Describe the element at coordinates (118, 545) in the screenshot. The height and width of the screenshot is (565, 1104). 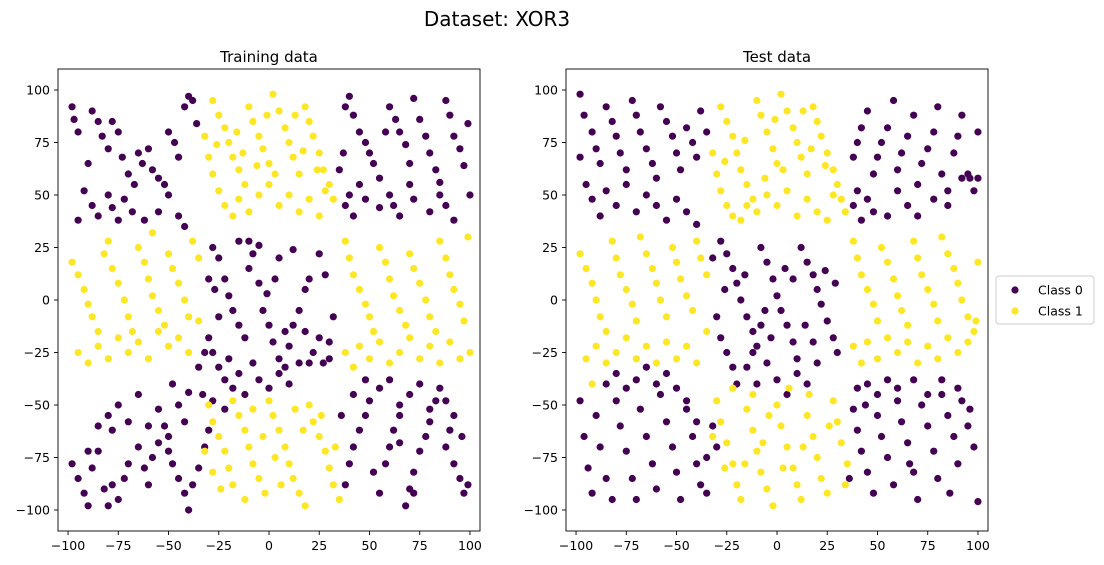
I see `training-x-tick-label: −75` at that location.